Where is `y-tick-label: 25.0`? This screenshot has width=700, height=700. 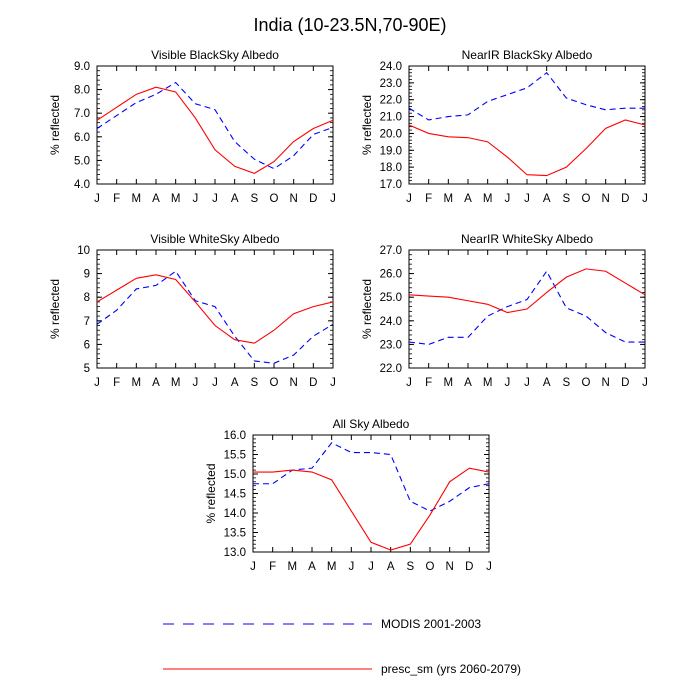
y-tick-label: 25.0 is located at coordinates (391, 298).